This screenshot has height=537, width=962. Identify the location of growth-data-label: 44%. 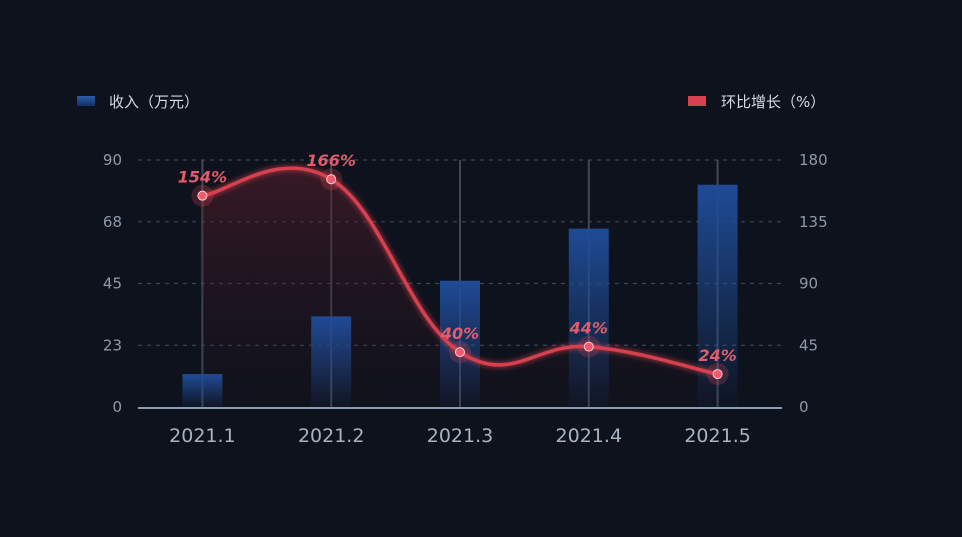
(588, 328).